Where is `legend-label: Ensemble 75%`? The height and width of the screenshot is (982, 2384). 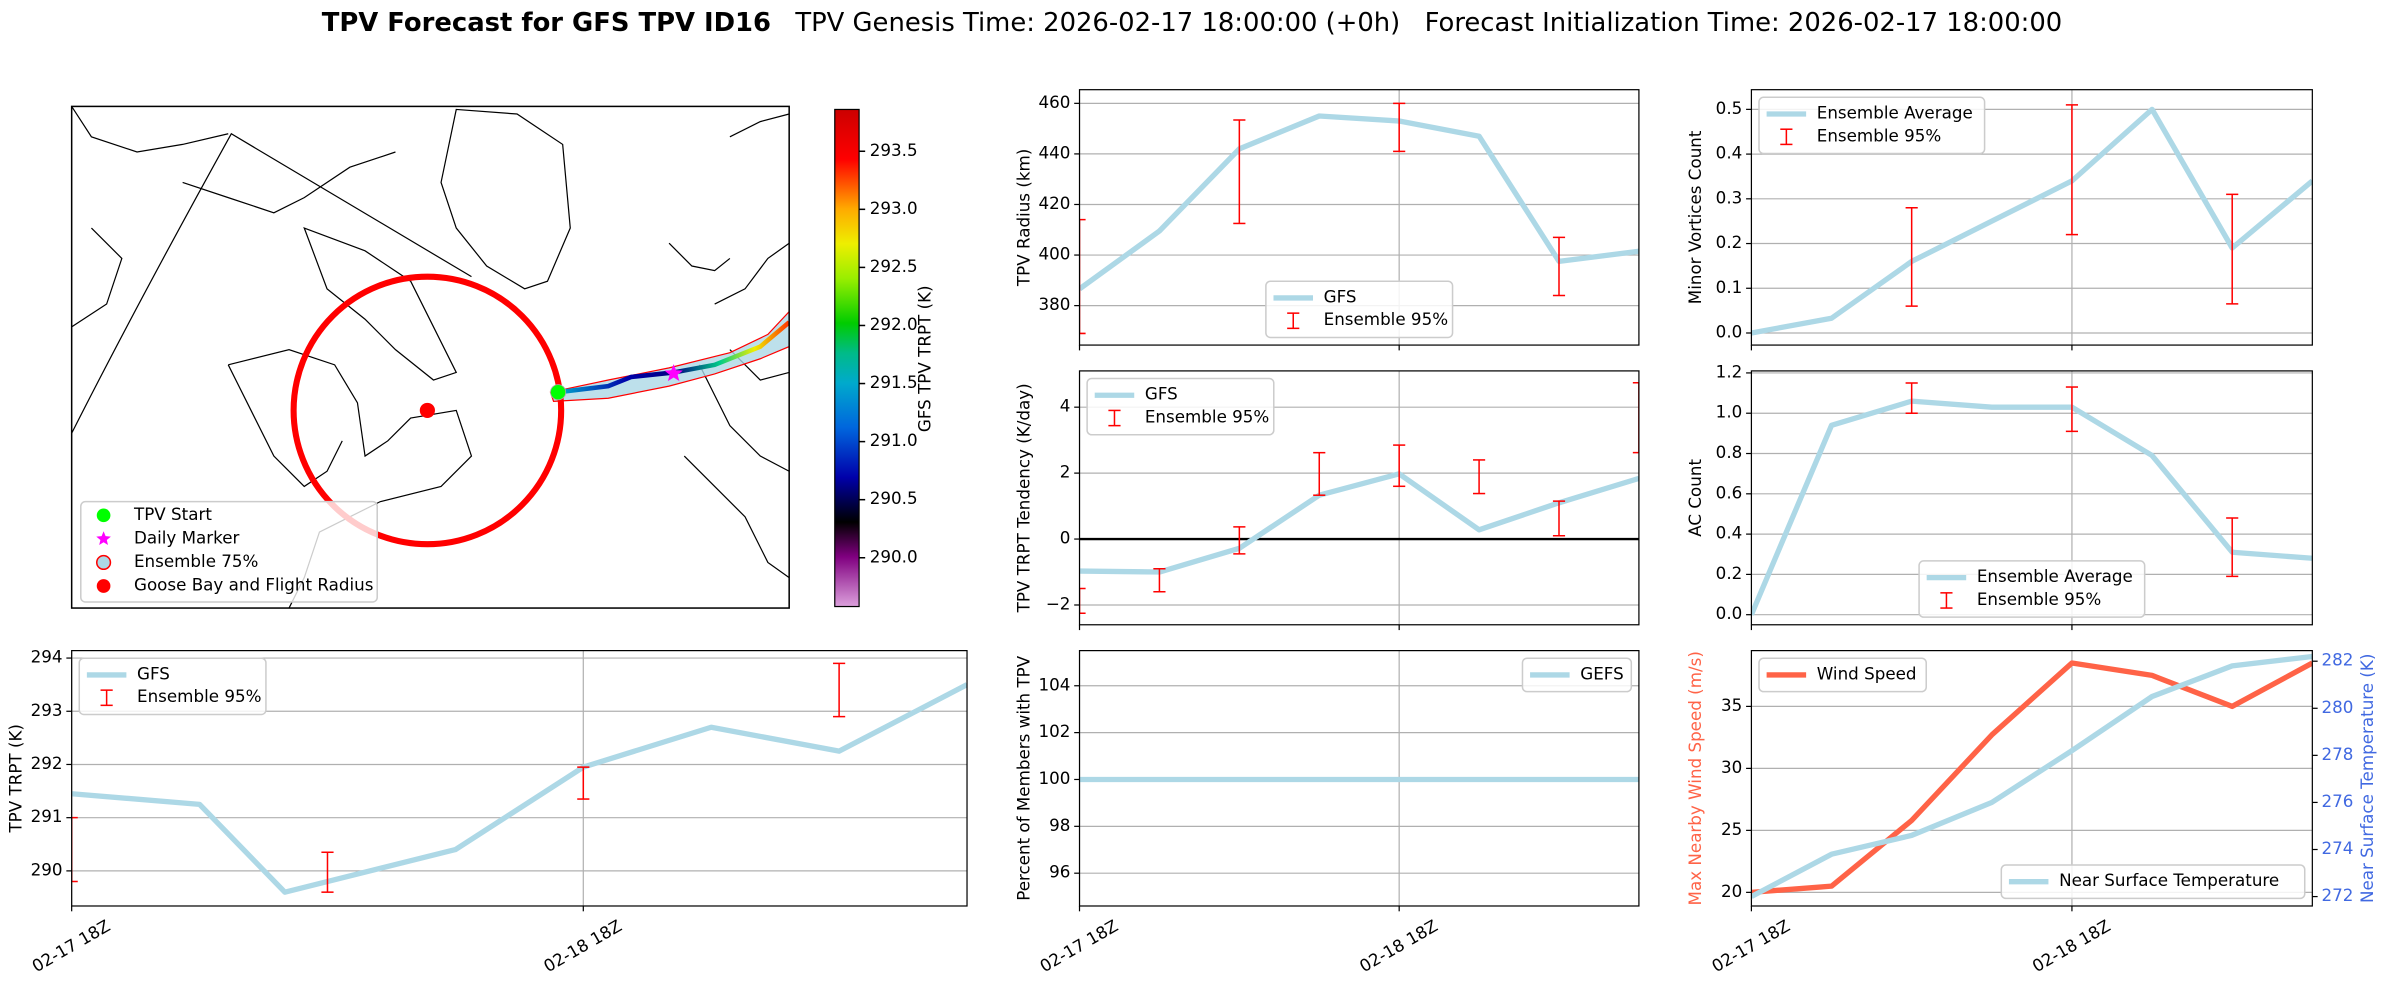 legend-label: Ensemble 75% is located at coordinates (196, 561).